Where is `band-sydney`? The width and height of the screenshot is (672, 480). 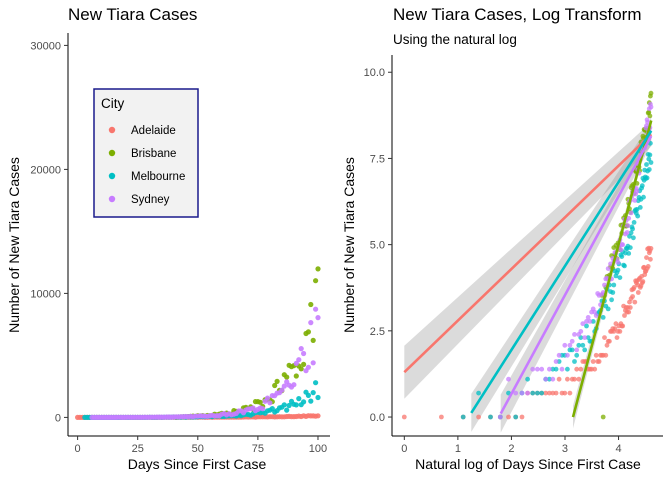
band-sydney is located at coordinates (576, 280).